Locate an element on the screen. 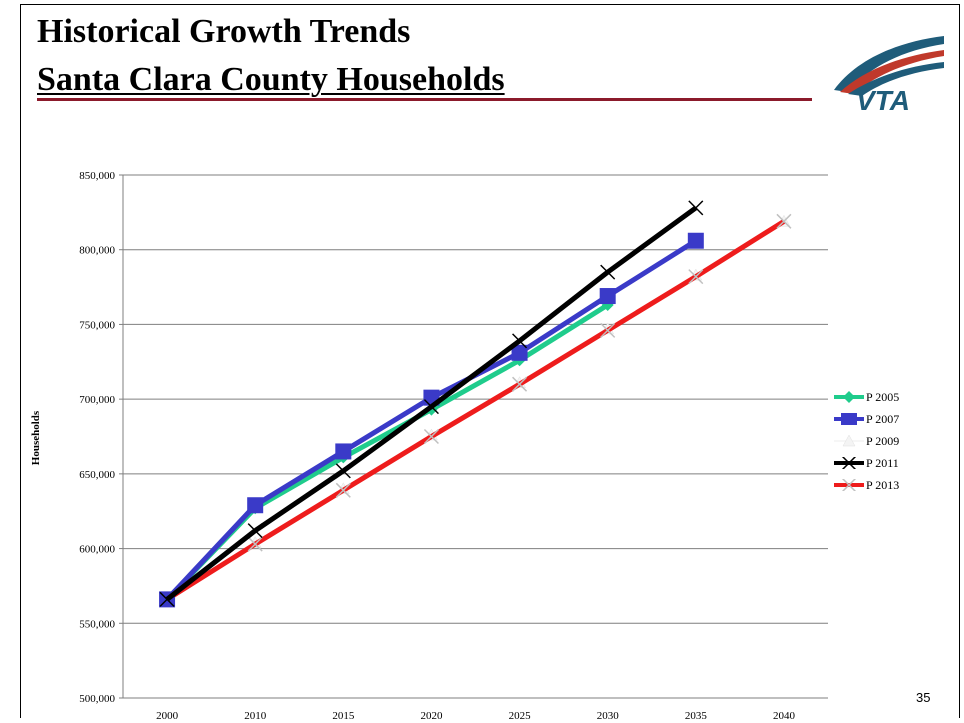  x-tick-label: 2040 is located at coordinates (784, 716).